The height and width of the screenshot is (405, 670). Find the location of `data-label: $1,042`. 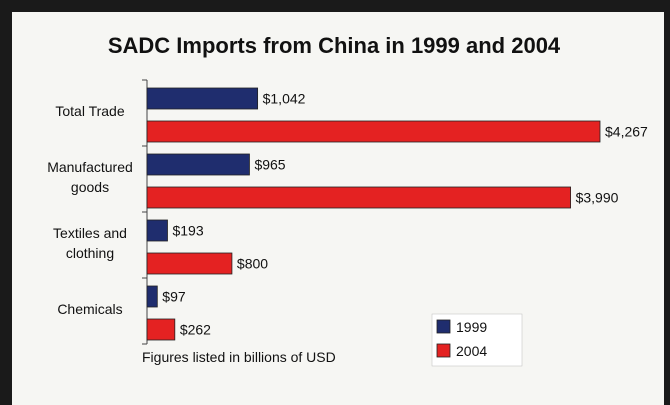

data-label: $1,042 is located at coordinates (284, 99).